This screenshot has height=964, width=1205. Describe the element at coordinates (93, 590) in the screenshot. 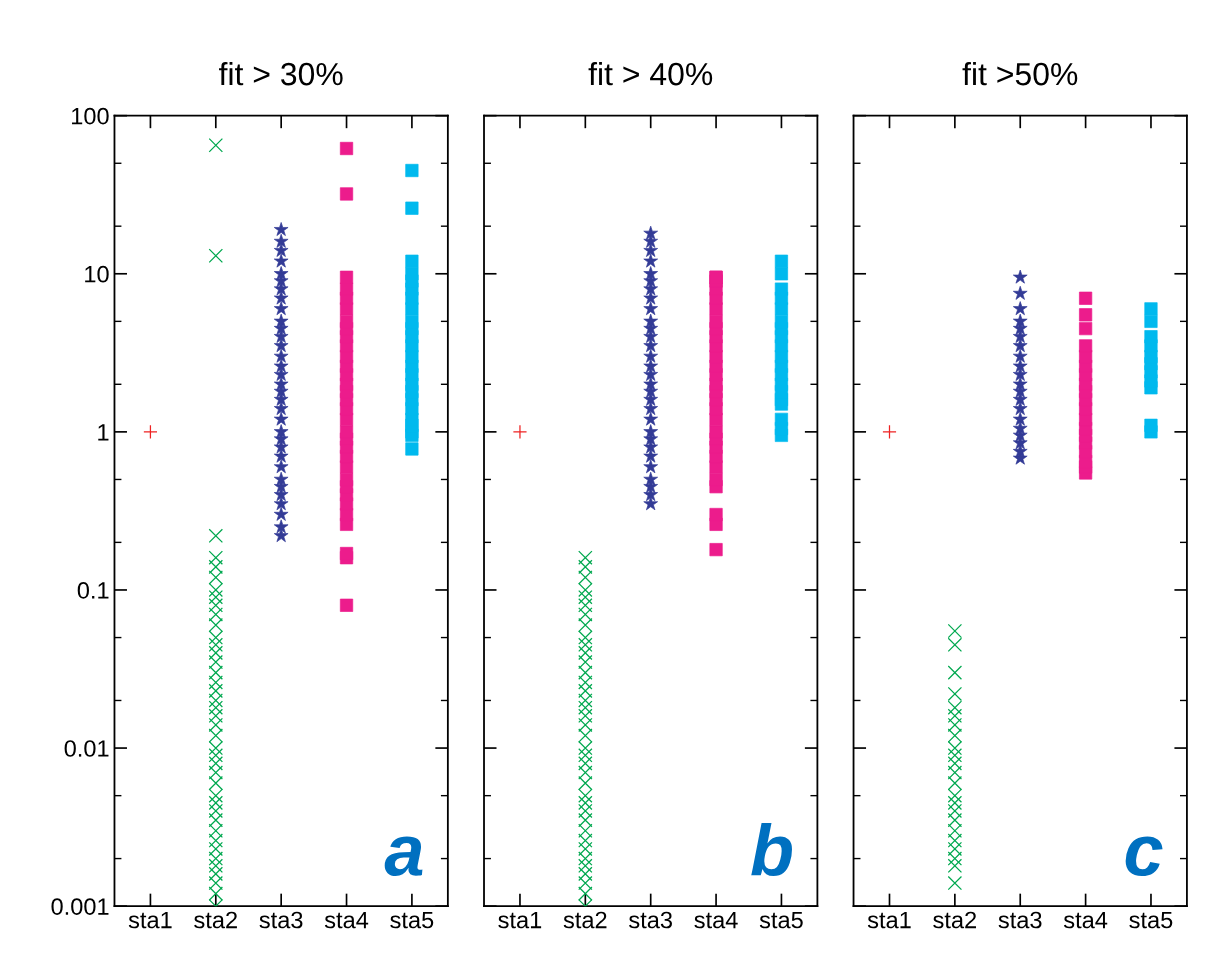

I see `y-tick-label: 0.1` at that location.